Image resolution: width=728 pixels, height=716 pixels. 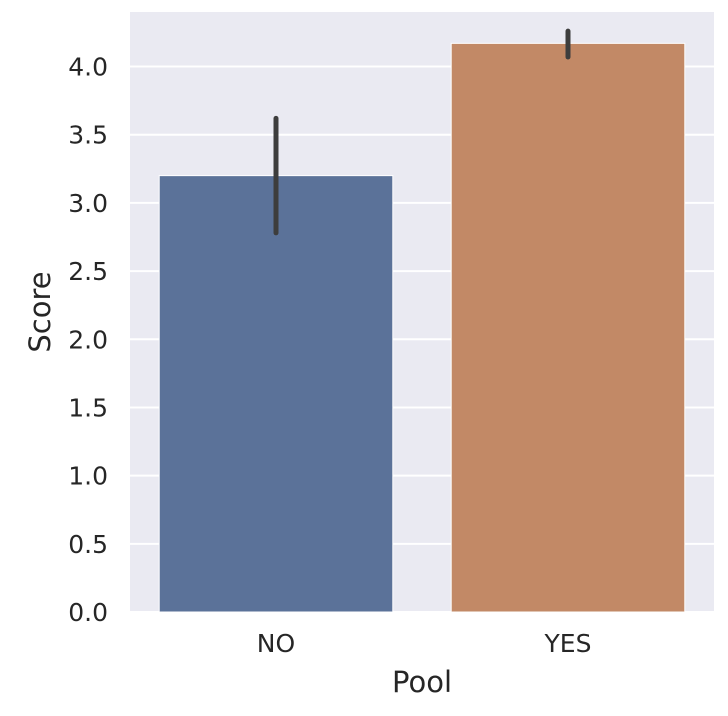 I want to click on y-tick-label: 2.0, so click(x=88, y=339).